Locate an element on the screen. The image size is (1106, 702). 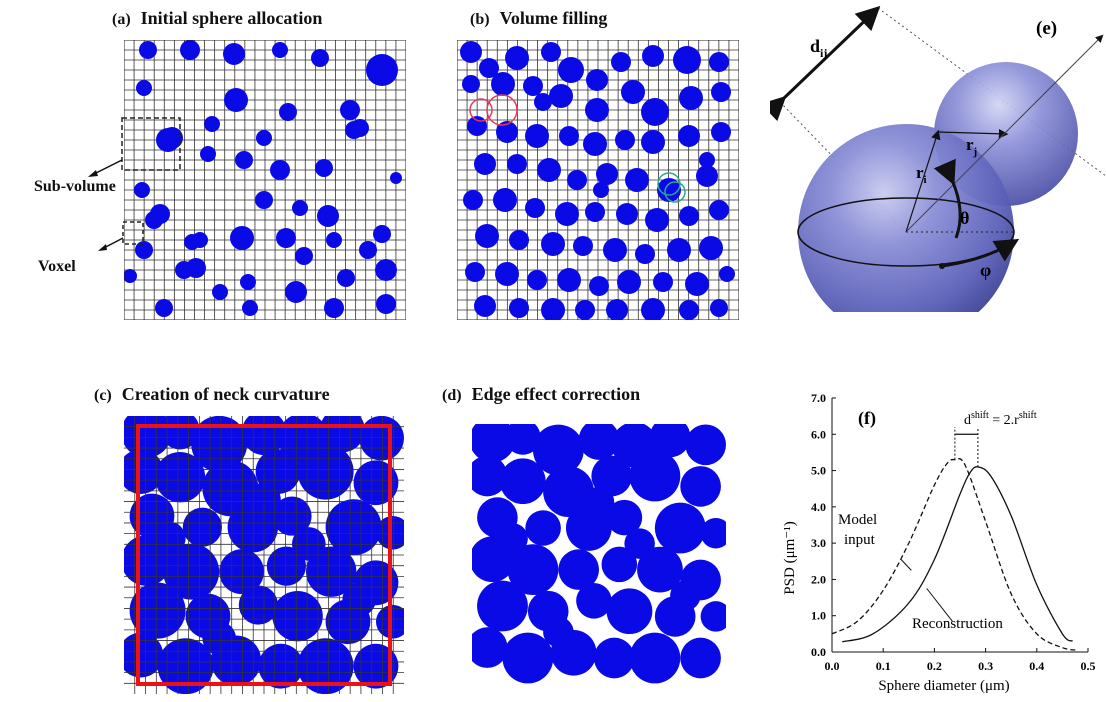
x-tick-label: 0.4 is located at coordinates (1036, 666).